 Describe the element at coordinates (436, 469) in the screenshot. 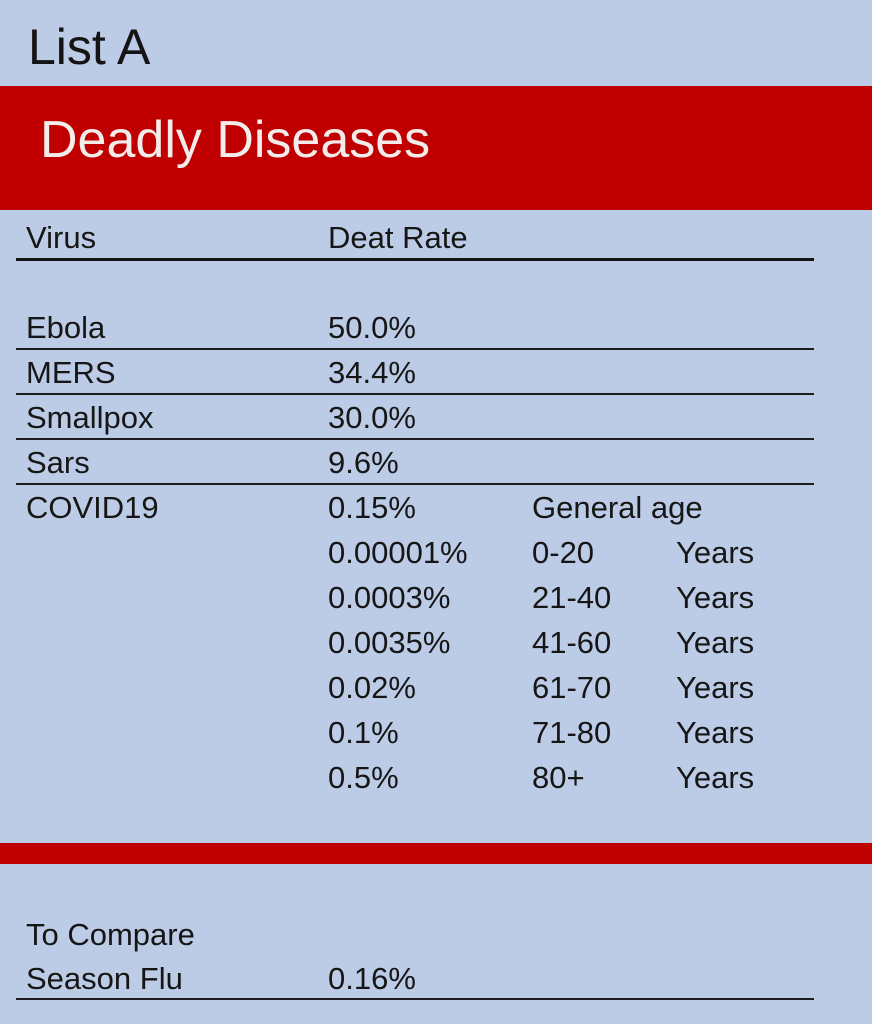

I see `disease-row-sars: Sars 9.6%` at that location.